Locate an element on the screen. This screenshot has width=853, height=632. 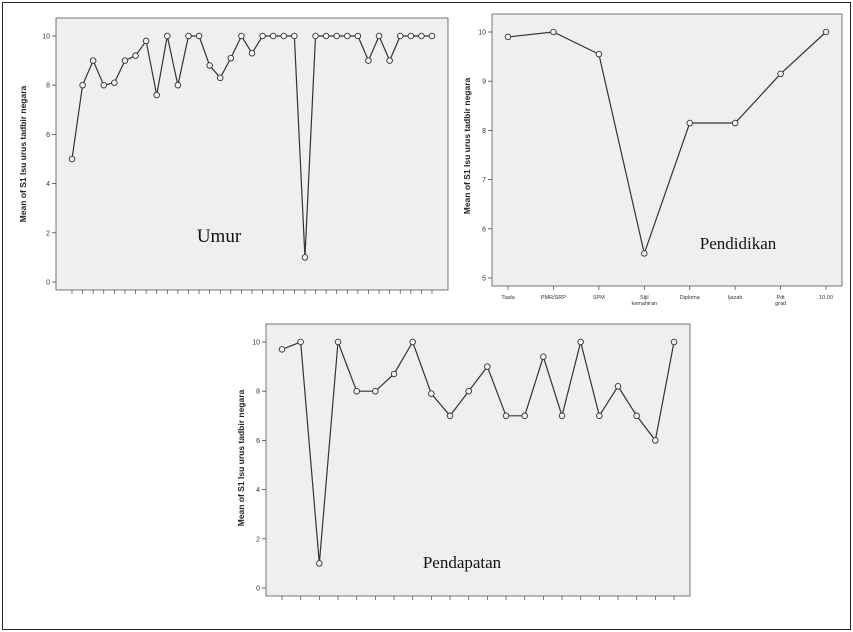
x-tick-label: Pdt grad is located at coordinates (780, 301).